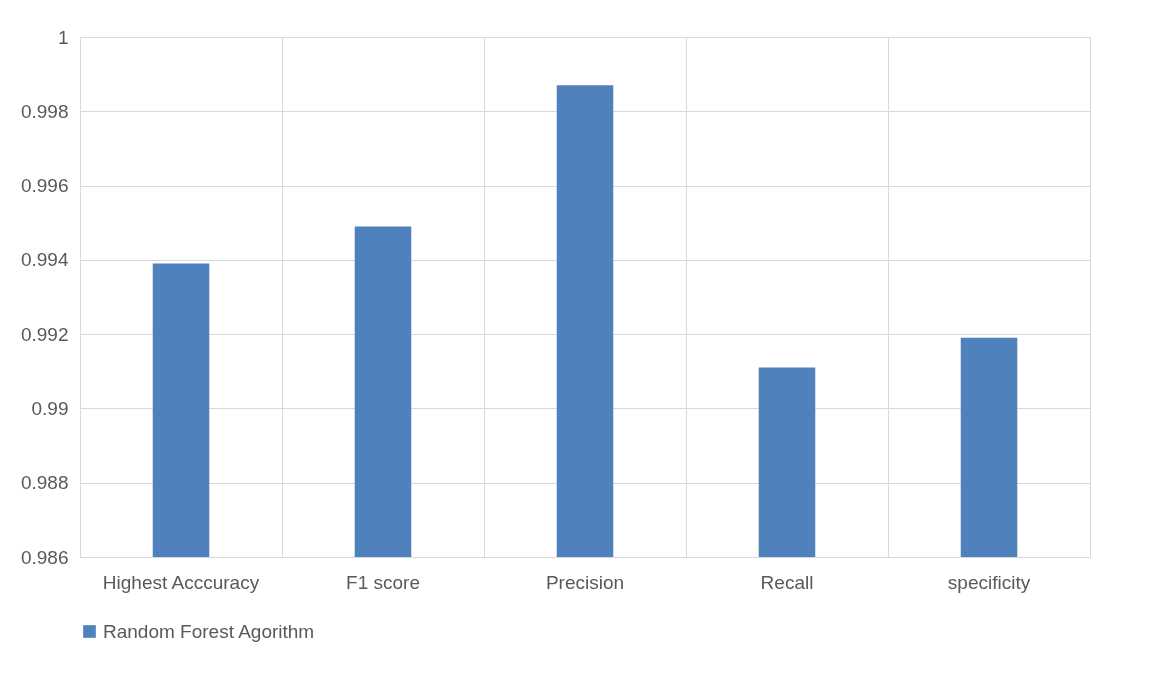  I want to click on y-tick-label: 0.992, so click(44, 334).